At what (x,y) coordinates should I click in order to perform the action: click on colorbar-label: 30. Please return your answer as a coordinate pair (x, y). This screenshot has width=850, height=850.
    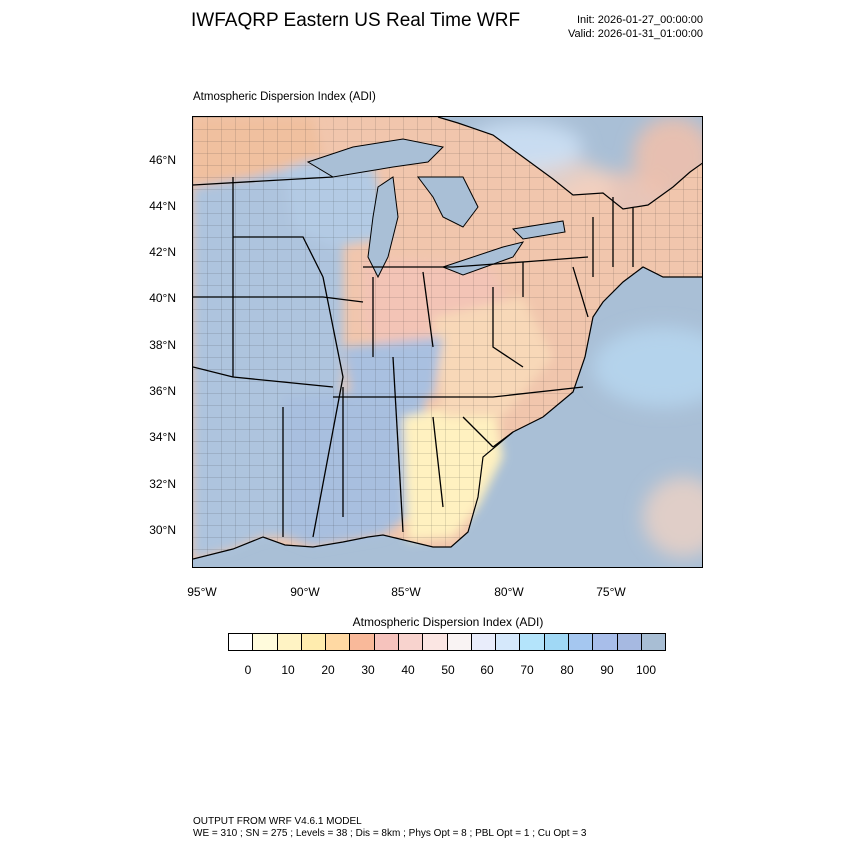
    Looking at the image, I should click on (368, 670).